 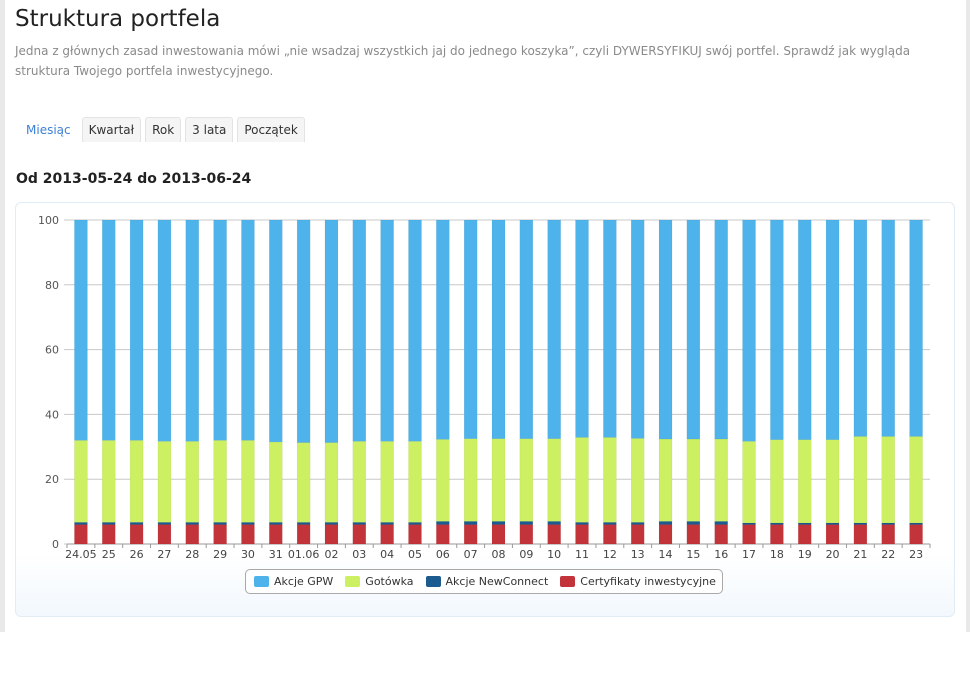 I want to click on legend-item-gotowka: Gotówka, so click(x=379, y=581).